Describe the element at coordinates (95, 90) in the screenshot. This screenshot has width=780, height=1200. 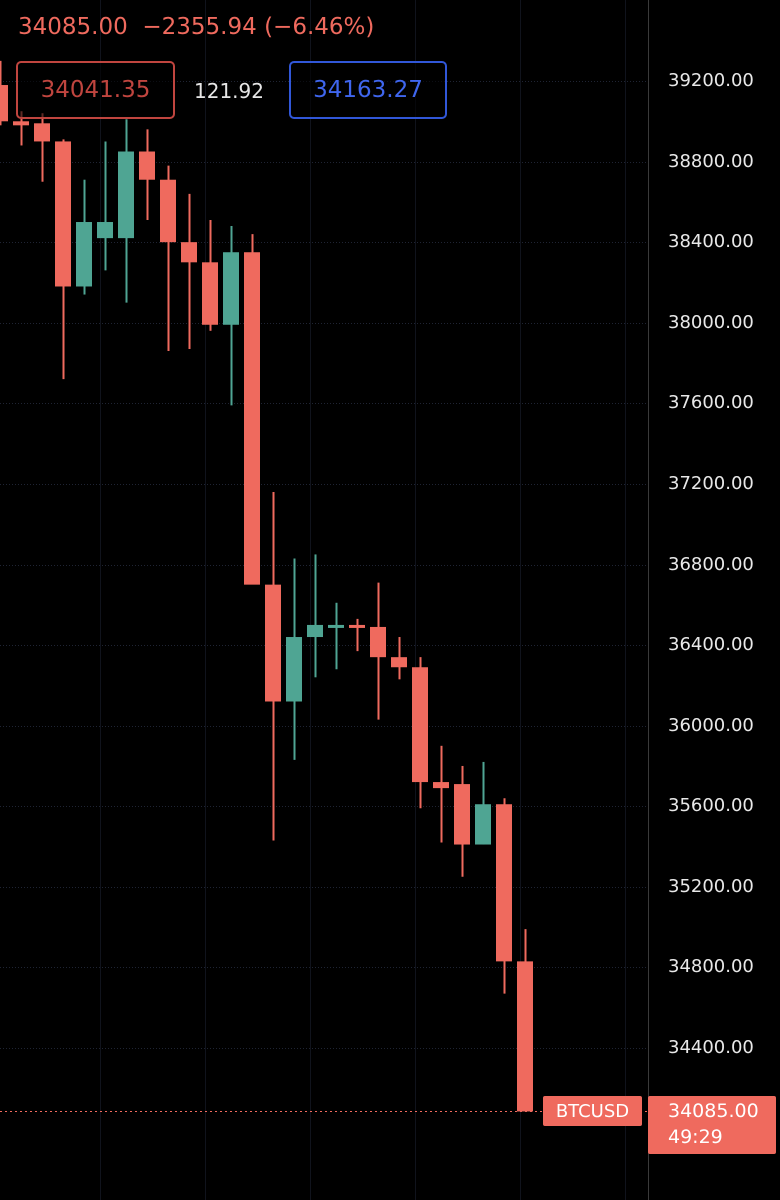
I see `sell-button: 34041.35` at that location.